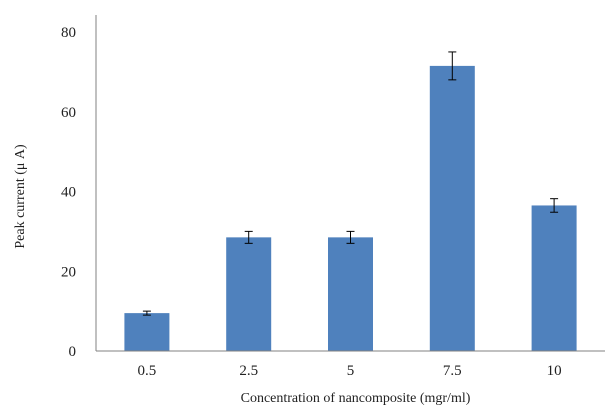 This screenshot has width=613, height=414. What do you see at coordinates (356, 398) in the screenshot?
I see `x-axis-title: Concentration of nancomposite (mgr/ml)` at bounding box center [356, 398].